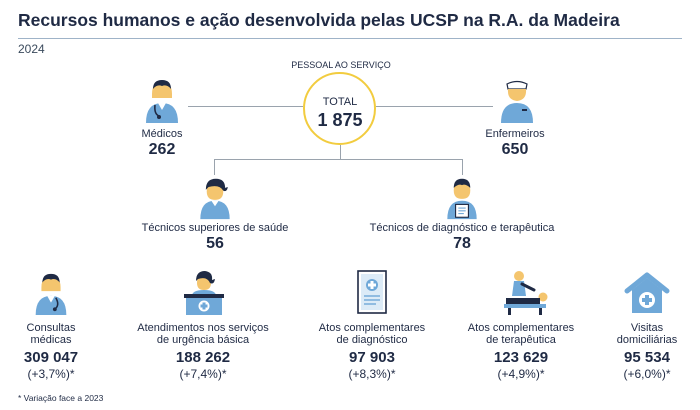  I want to click on activity-terapeutica-label-2: de terapêutica, so click(521, 340).